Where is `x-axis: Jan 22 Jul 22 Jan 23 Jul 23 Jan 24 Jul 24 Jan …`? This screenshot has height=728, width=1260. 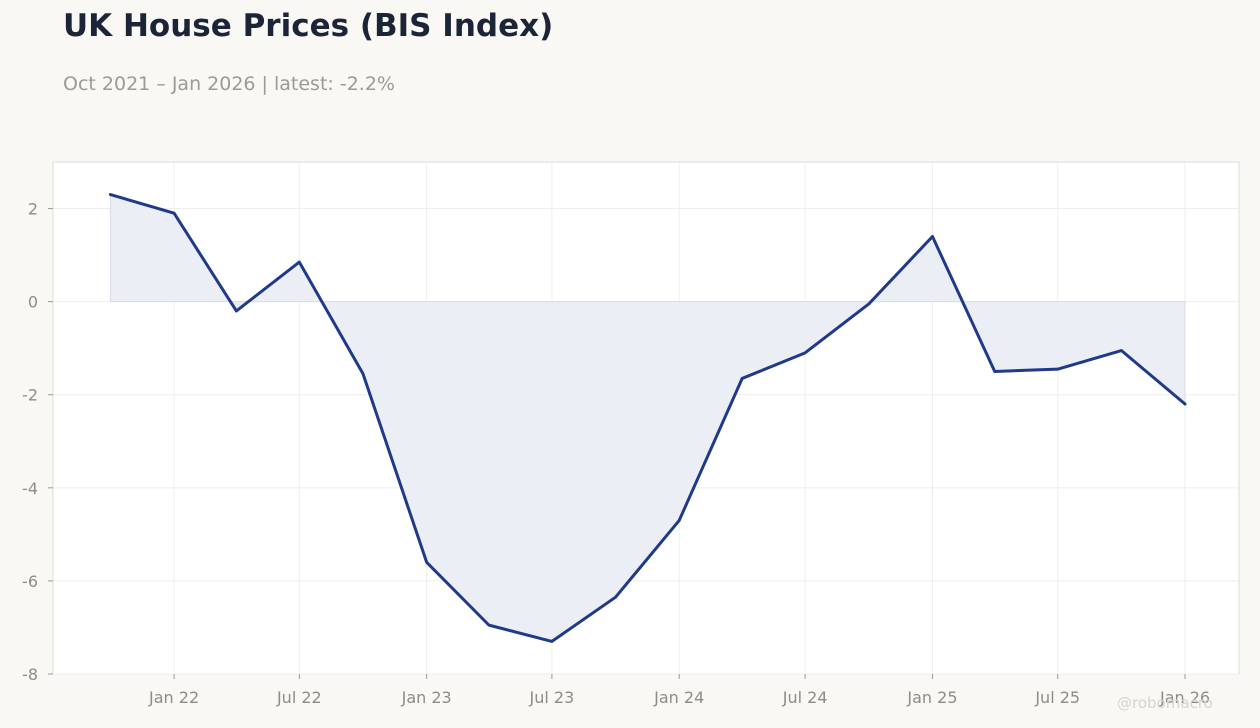
x-axis: Jan 22 Jul 22 Jan 23 Jul 23 Jan 24 Jul 24 Jan … is located at coordinates (679, 690).